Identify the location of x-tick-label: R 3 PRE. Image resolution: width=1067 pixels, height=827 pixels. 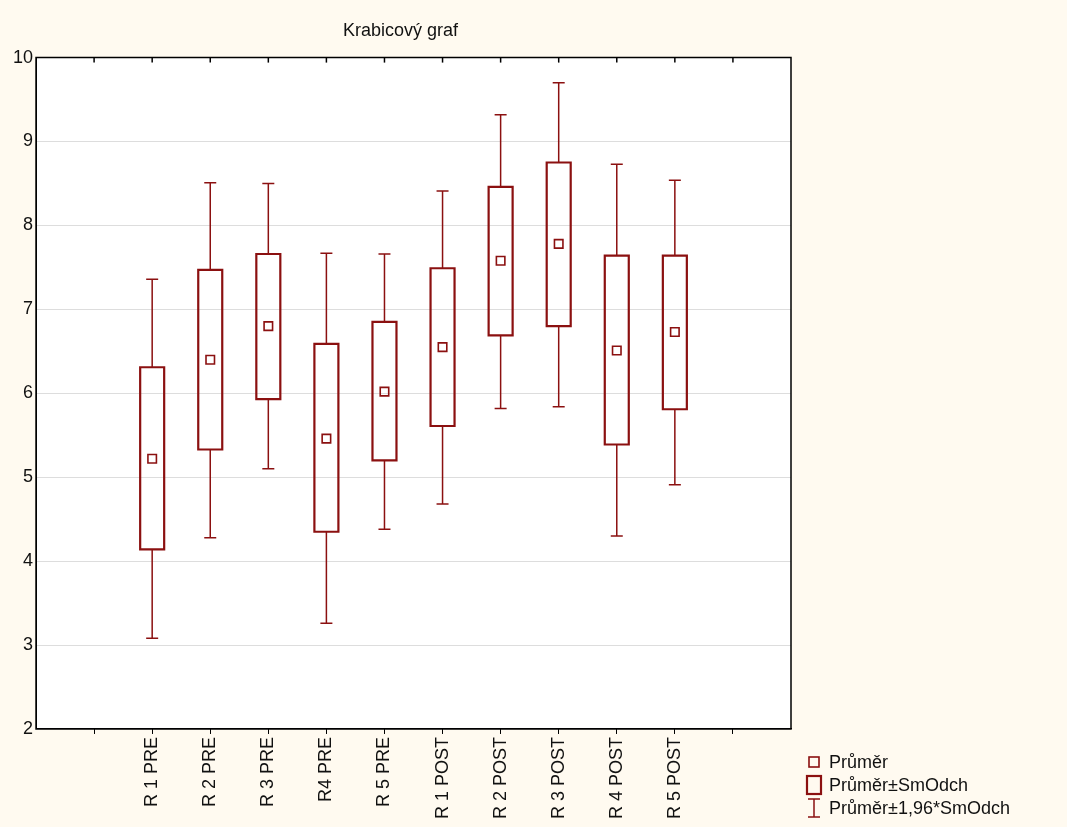
(267, 772).